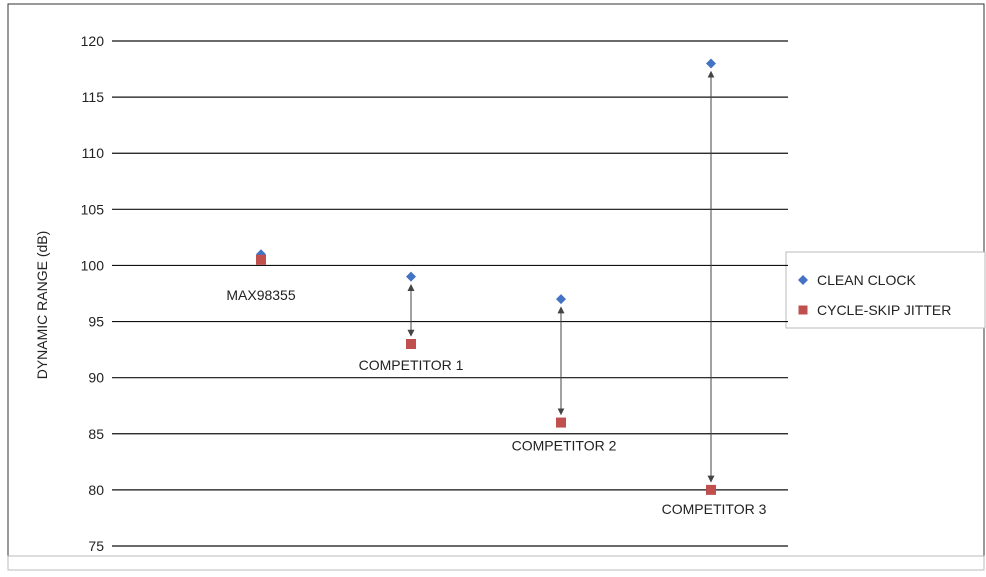  Describe the element at coordinates (96, 546) in the screenshot. I see `y-tick-label: 75` at that location.